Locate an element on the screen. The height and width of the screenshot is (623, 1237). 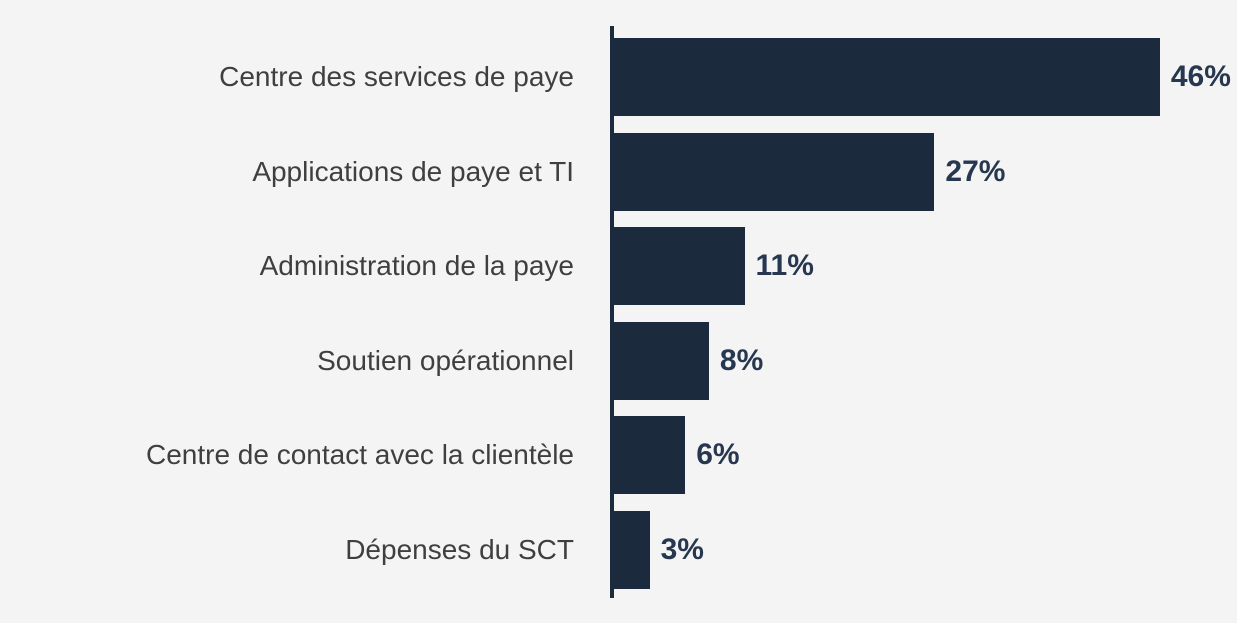
category-label: Applications de paye et TI is located at coordinates (413, 171).